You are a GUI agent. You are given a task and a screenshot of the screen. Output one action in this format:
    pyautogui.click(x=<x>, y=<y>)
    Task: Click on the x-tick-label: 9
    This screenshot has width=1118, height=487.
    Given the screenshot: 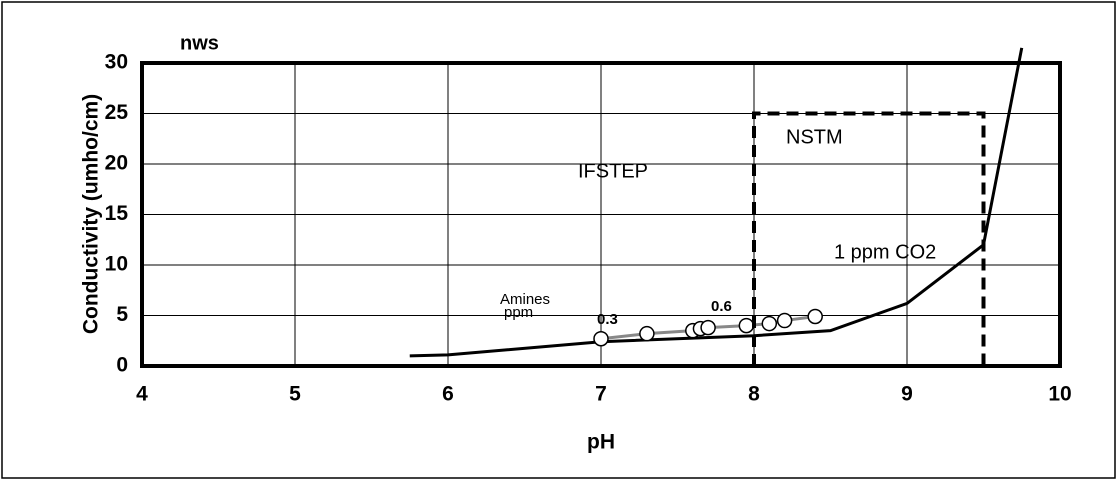 What is the action you would take?
    pyautogui.click(x=907, y=394)
    